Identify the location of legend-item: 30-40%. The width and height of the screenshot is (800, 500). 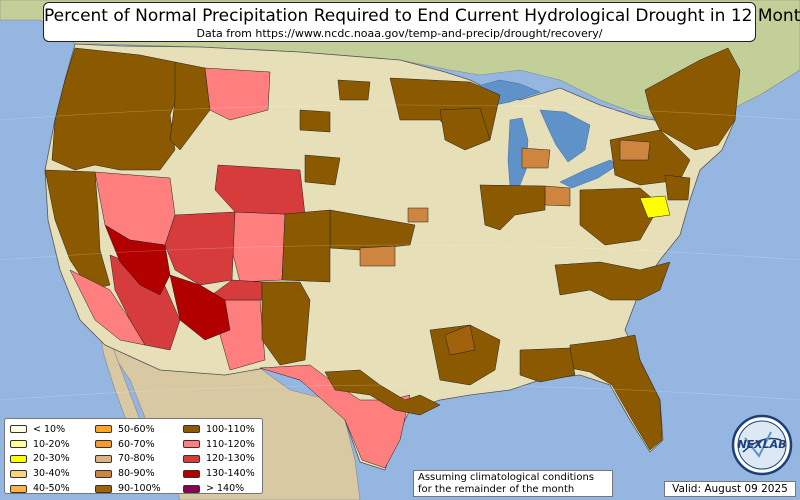
(40, 473).